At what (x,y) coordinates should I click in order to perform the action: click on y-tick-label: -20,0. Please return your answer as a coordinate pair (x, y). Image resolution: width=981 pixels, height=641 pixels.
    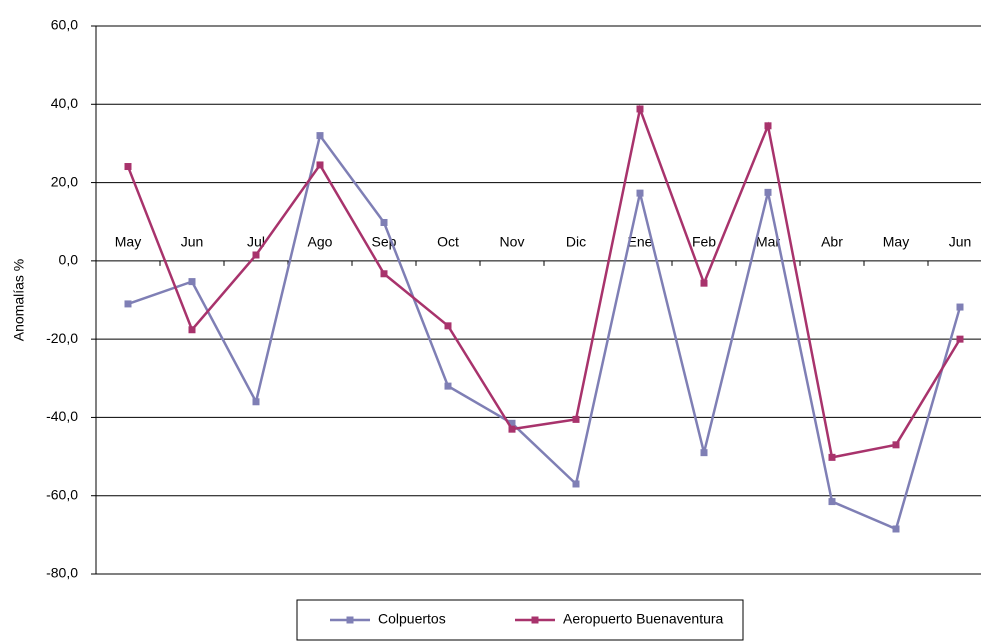
    Looking at the image, I should click on (62, 338).